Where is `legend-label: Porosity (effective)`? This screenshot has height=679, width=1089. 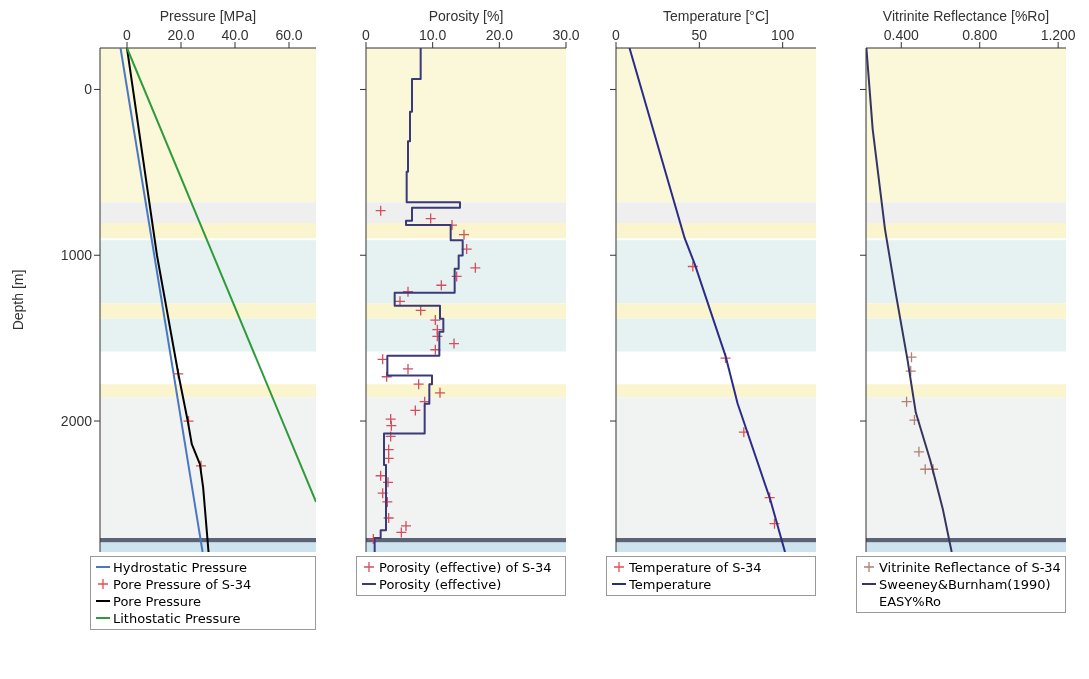 legend-label: Porosity (effective) is located at coordinates (440, 584).